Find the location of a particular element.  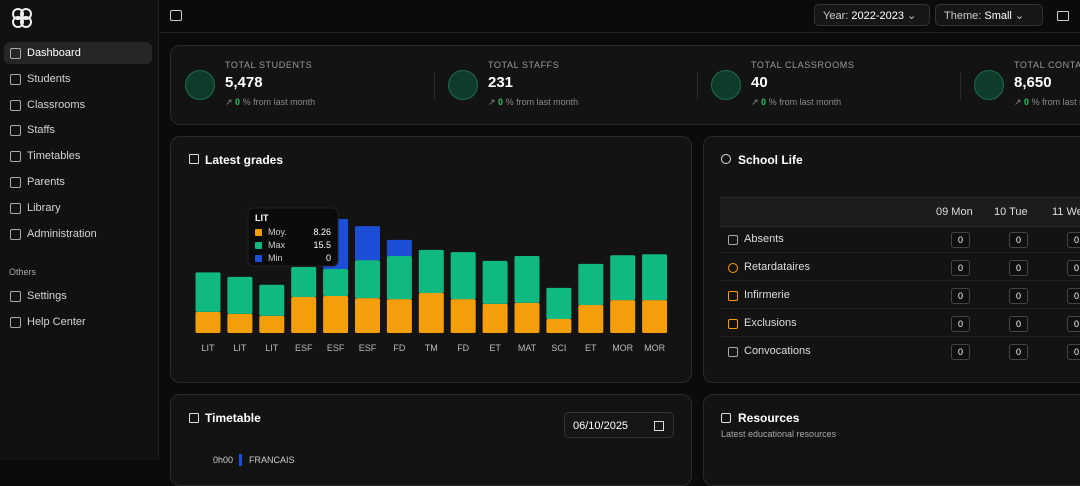

x-tick-label: MOR is located at coordinates (622, 348).